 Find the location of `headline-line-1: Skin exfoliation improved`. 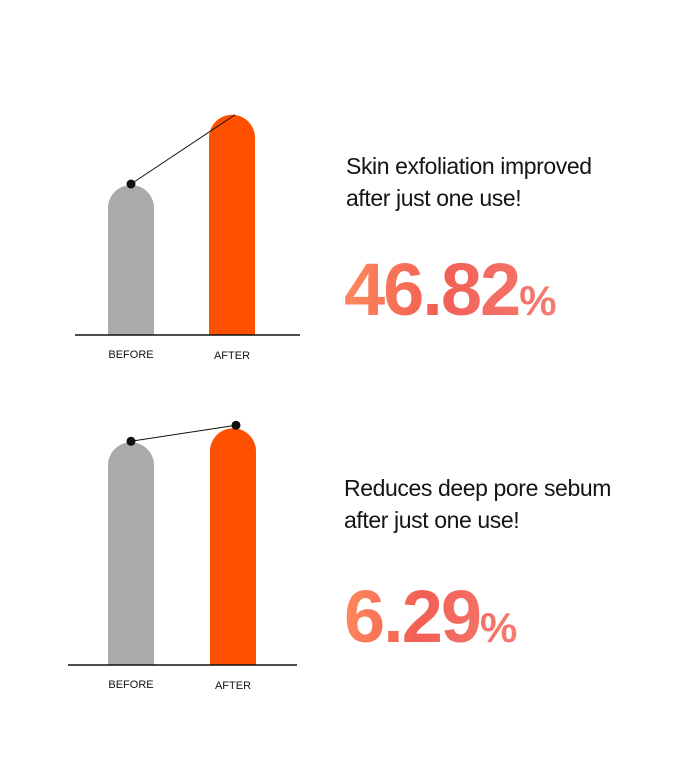

headline-line-1: Skin exfoliation improved is located at coordinates (469, 166).